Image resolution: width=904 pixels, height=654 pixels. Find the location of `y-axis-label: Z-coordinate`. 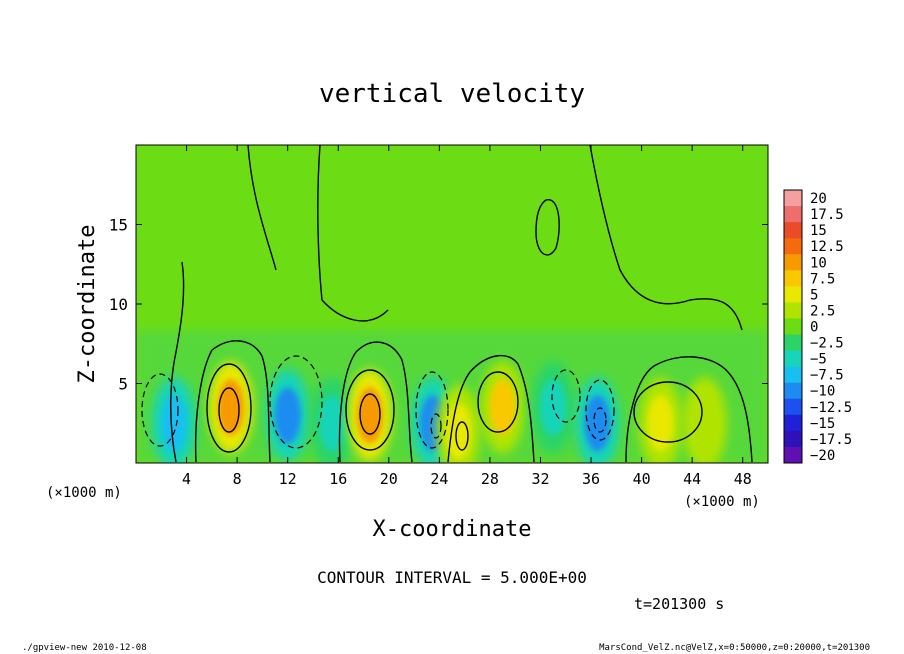

y-axis-label: Z-coordinate is located at coordinates (87, 304).